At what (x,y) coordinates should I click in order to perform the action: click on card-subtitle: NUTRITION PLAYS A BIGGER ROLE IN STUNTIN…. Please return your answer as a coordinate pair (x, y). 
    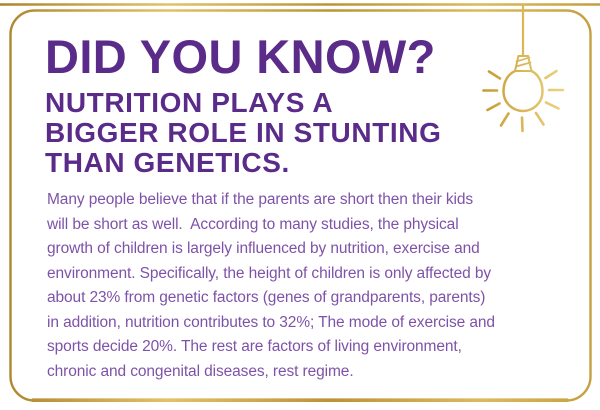
    Looking at the image, I should click on (243, 132).